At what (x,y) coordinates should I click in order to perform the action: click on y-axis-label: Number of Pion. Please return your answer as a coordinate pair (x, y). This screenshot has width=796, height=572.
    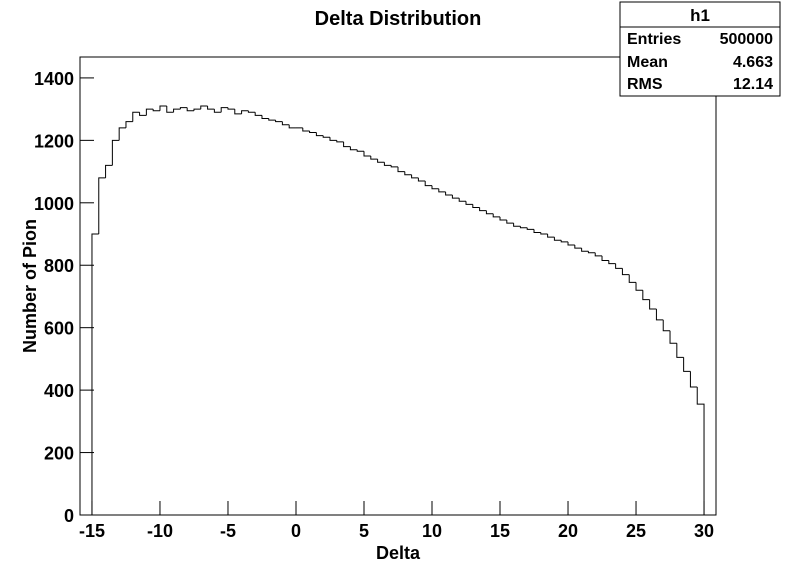
    Looking at the image, I should click on (30, 286).